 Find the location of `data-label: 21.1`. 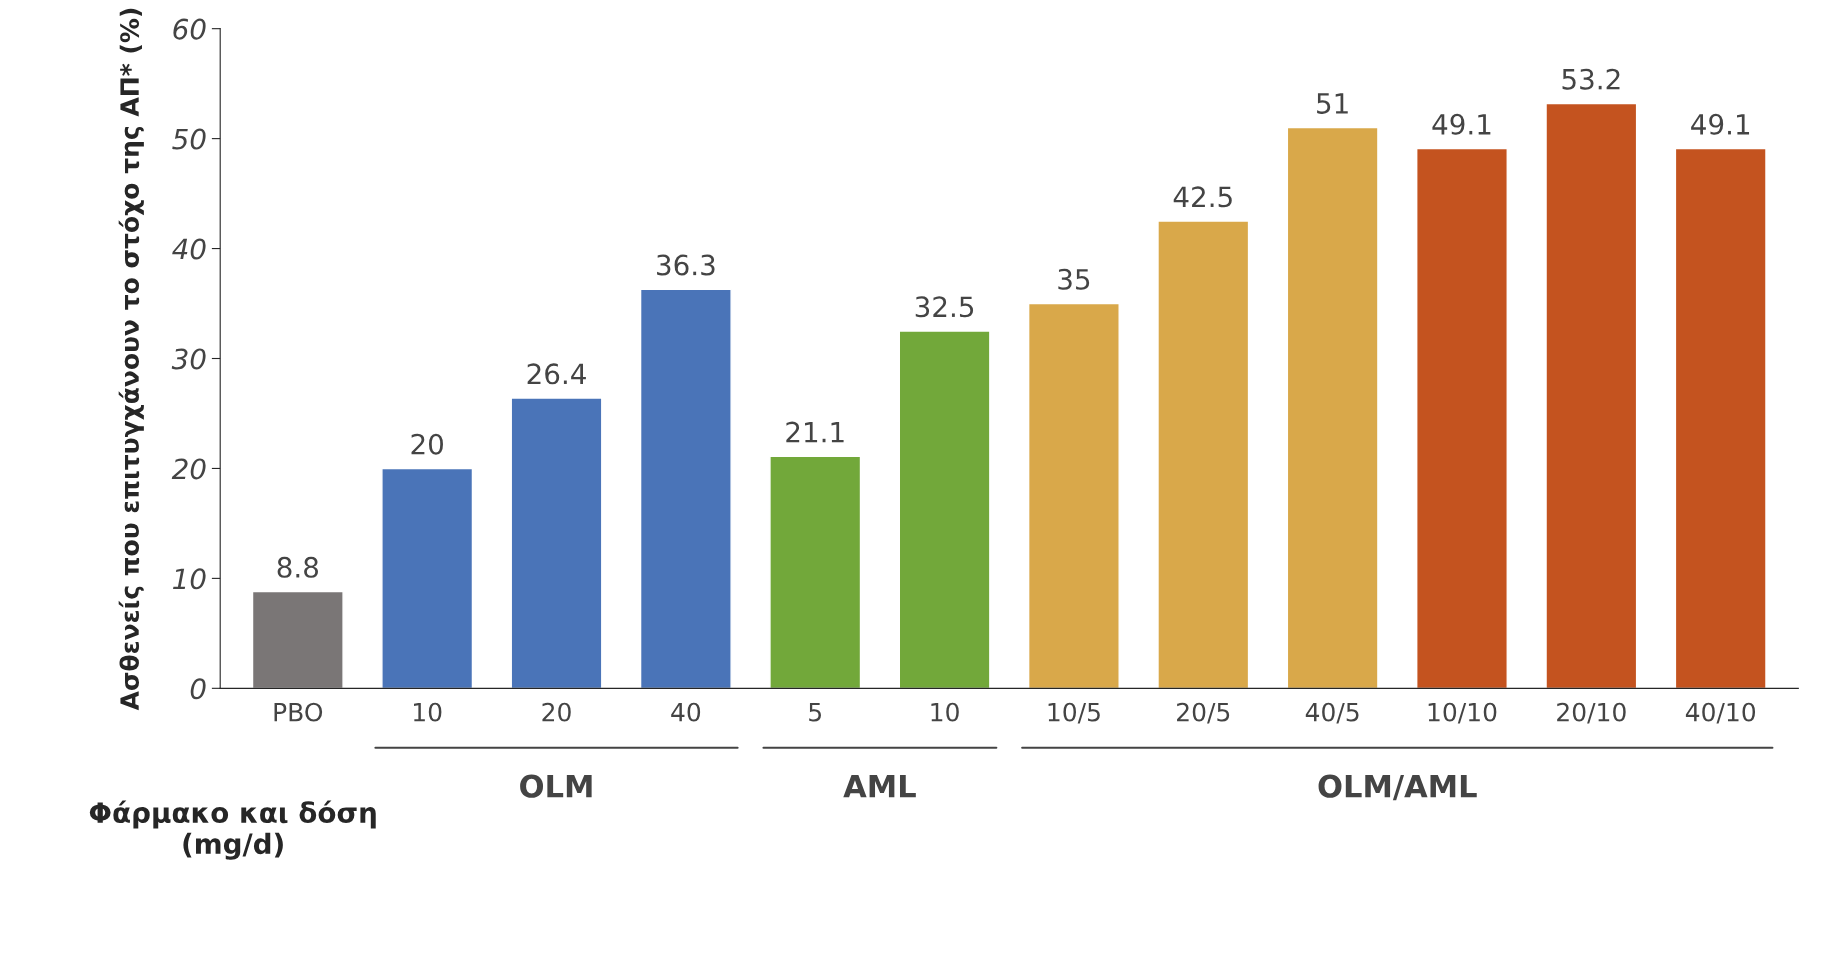

data-label: 21.1 is located at coordinates (815, 432).